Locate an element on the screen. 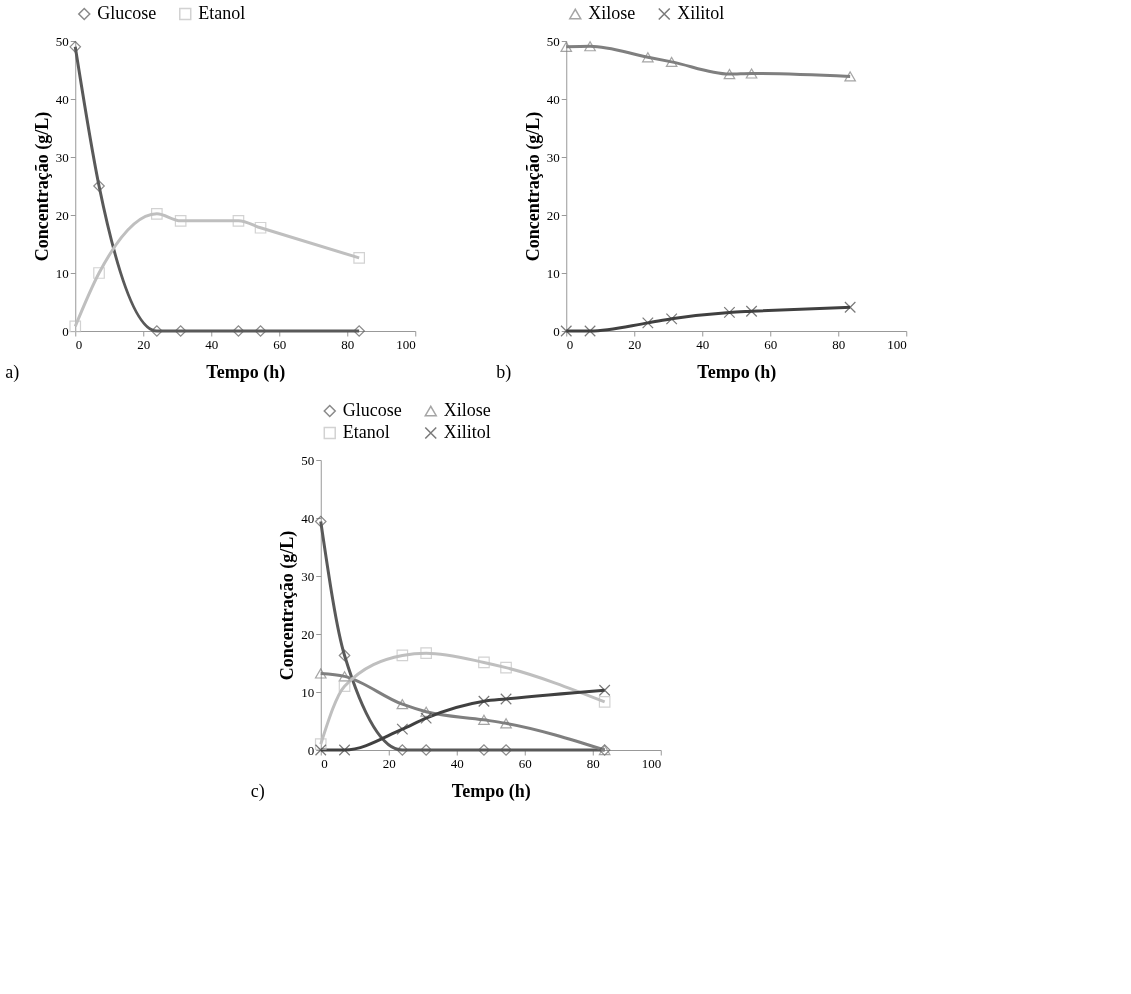 The height and width of the screenshot is (994, 1131). text: c) is located at coordinates (257, 791).